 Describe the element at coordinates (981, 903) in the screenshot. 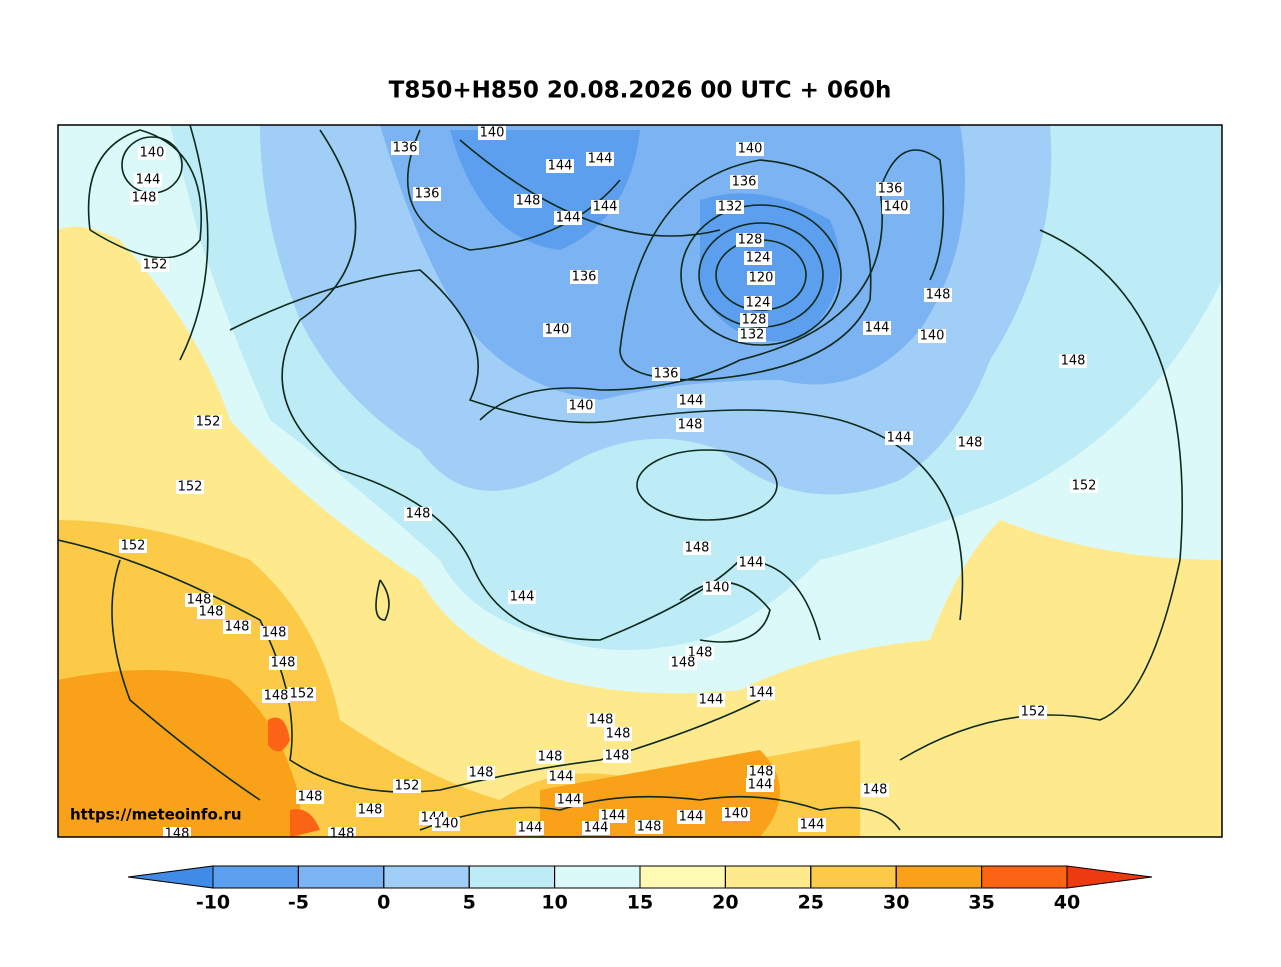

I see `colorbar-tick-label: 35` at that location.